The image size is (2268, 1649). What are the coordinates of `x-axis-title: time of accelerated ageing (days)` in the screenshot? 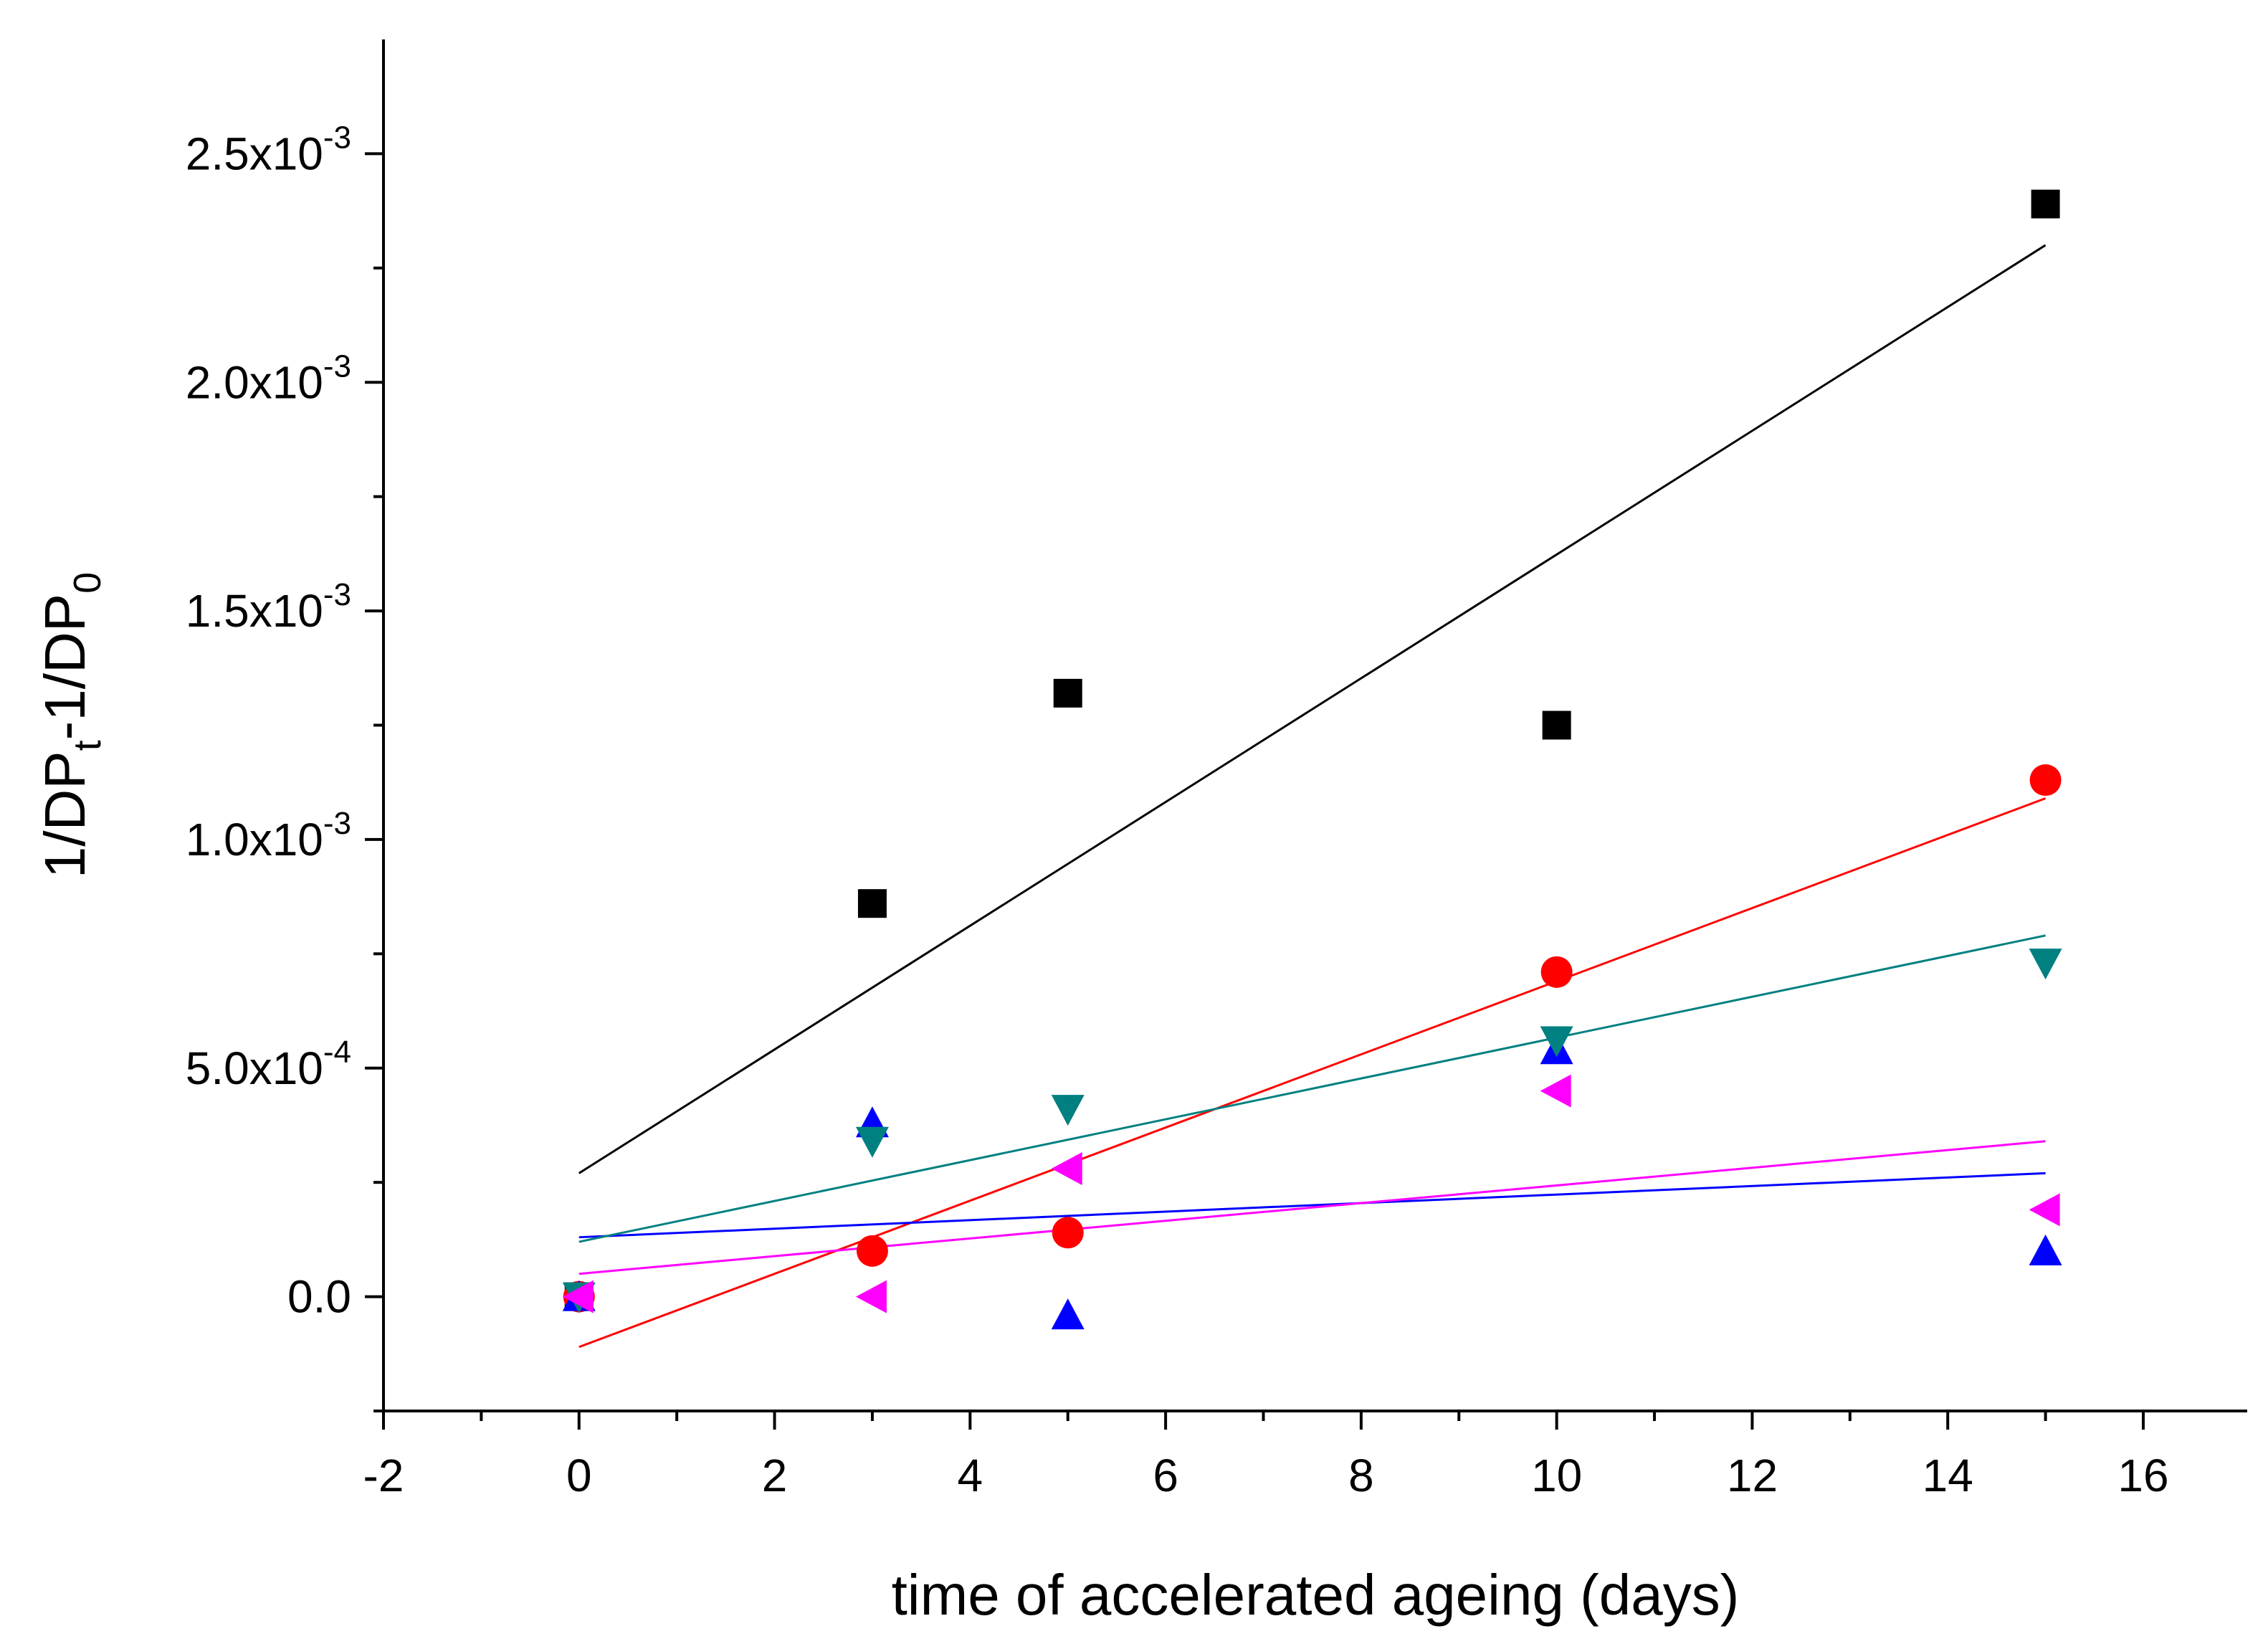 It's located at (1316, 1595).